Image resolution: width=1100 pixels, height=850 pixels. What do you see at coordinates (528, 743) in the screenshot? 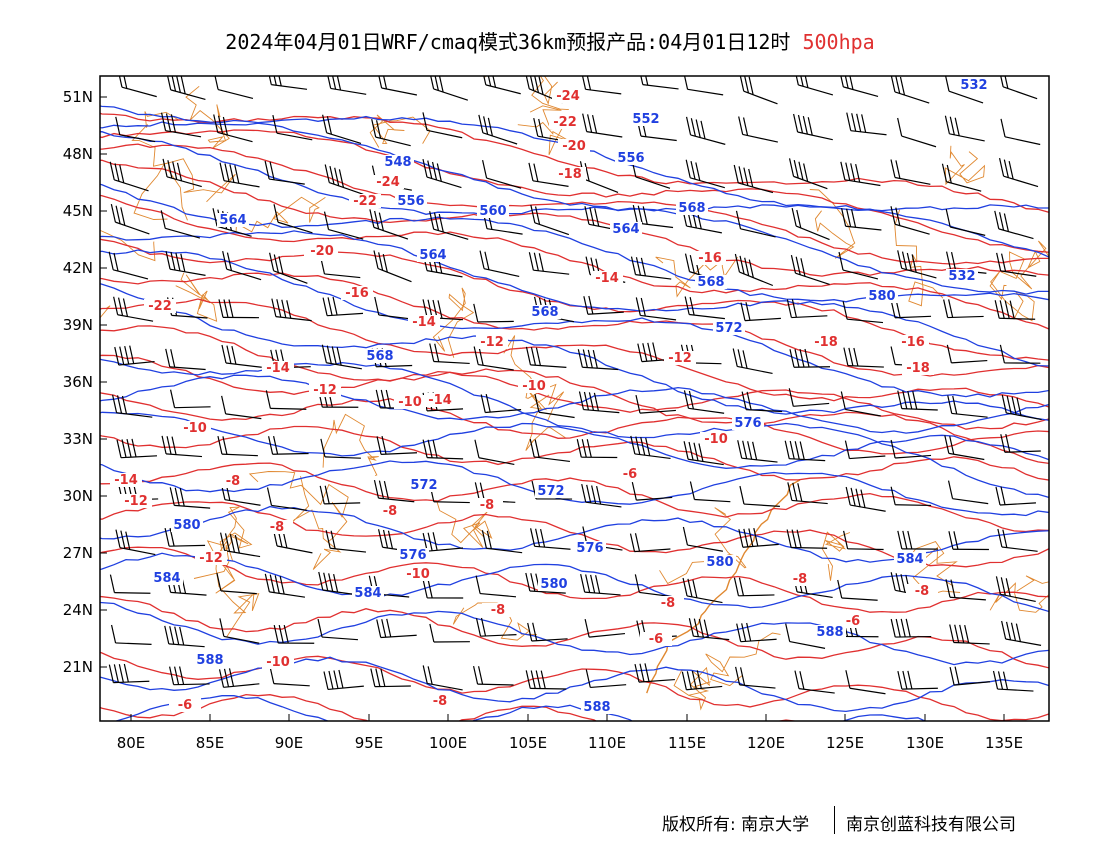
I see `x-tick-label: 105E` at bounding box center [528, 743].